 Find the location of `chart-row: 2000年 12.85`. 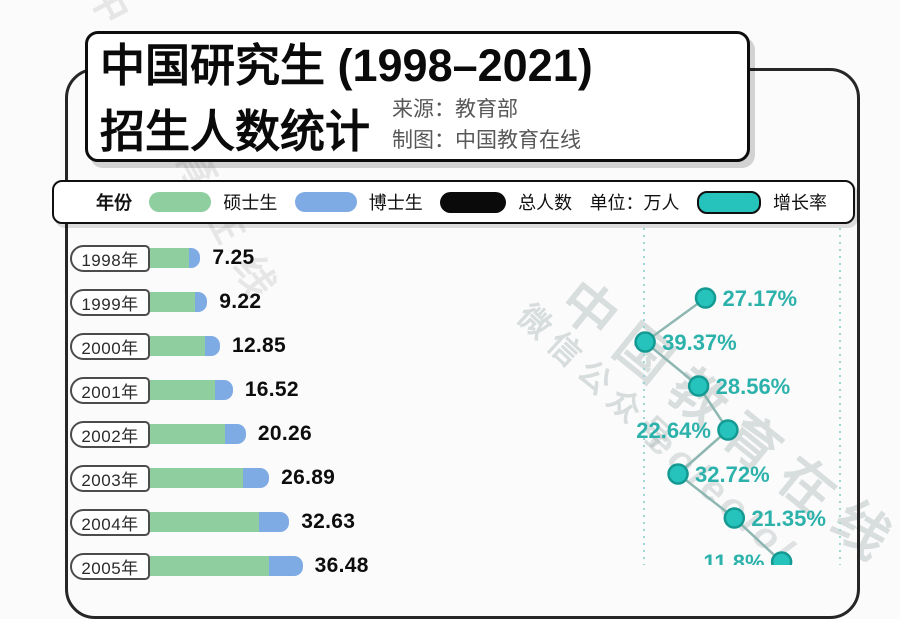

chart-row: 2000年 12.85 is located at coordinates (178, 346).